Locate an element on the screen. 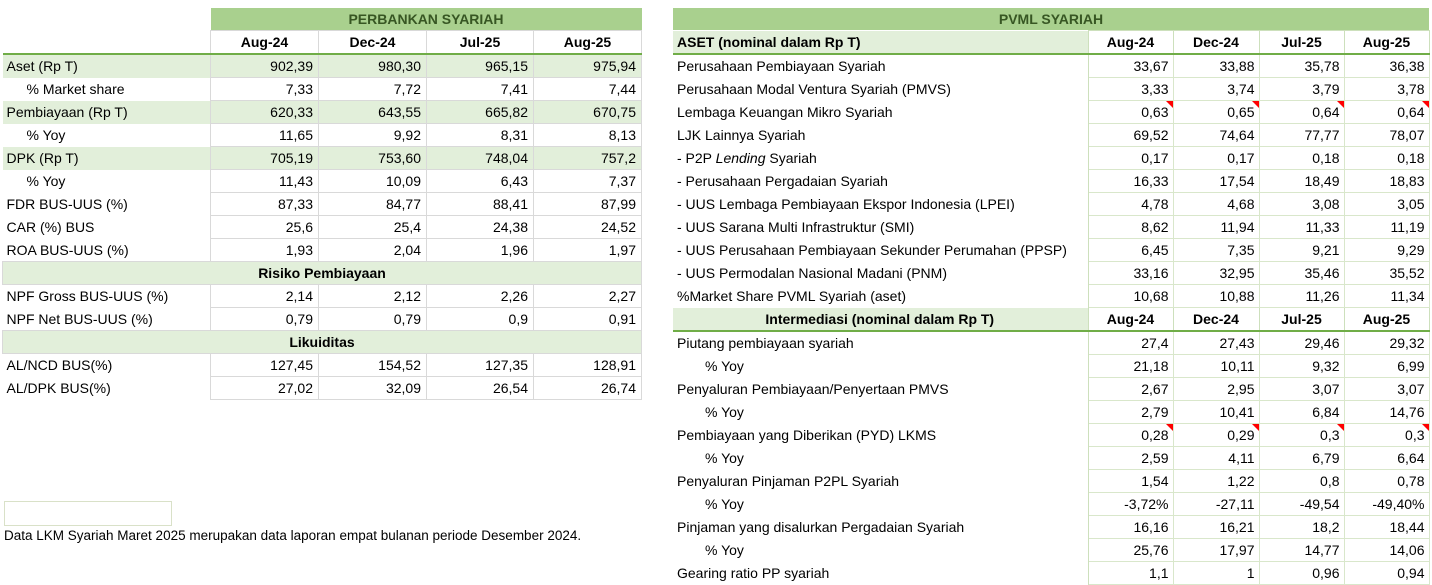  data-cell: 18,49 is located at coordinates (1301, 181).